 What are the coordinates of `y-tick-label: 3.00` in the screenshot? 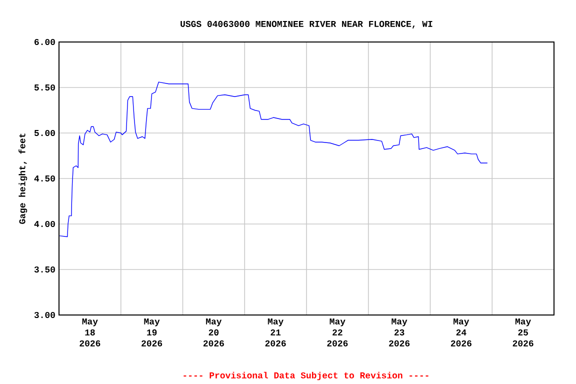 It's located at (44, 315).